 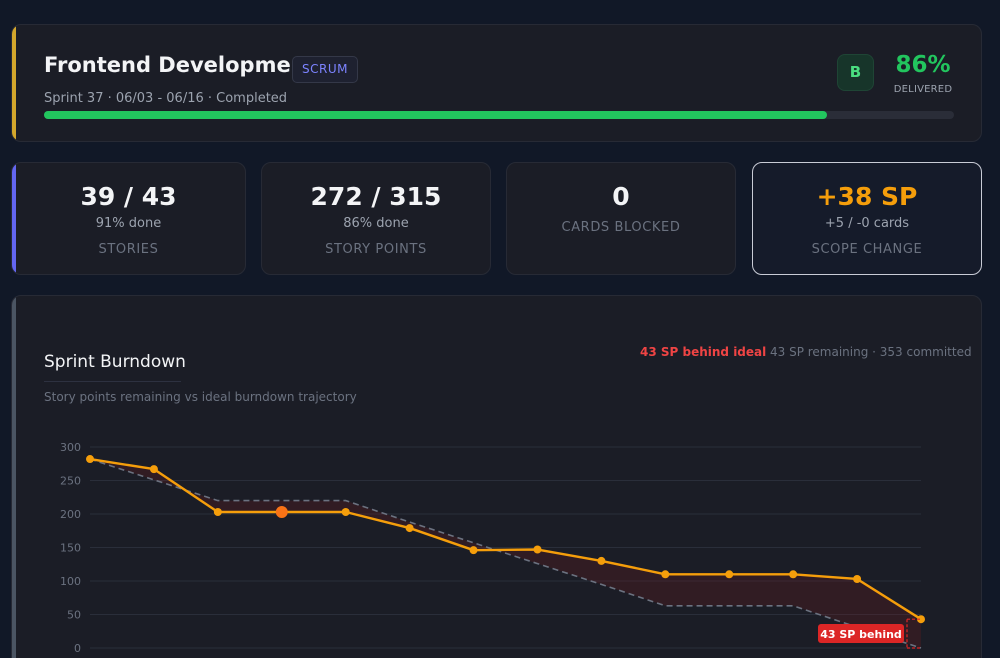 I want to click on methodology-badge: SCRUM, so click(x=325, y=69).